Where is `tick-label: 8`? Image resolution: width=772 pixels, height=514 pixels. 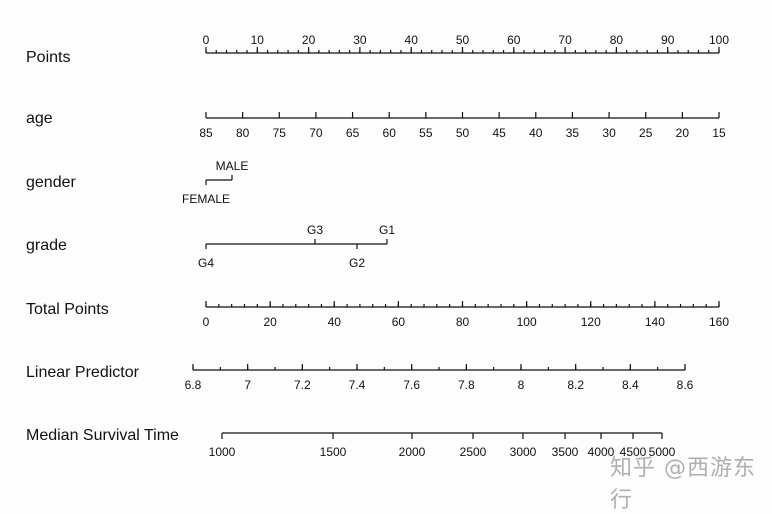 tick-label: 8 is located at coordinates (521, 385).